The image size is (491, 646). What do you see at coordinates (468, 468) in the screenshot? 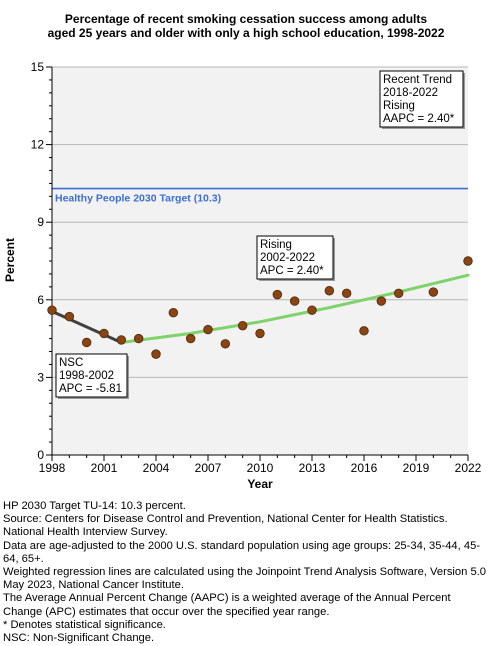
I see `x-tick-label: 2022` at bounding box center [468, 468].